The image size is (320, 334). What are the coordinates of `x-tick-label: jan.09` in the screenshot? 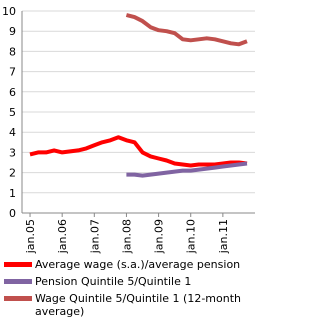 It's located at (159, 236).